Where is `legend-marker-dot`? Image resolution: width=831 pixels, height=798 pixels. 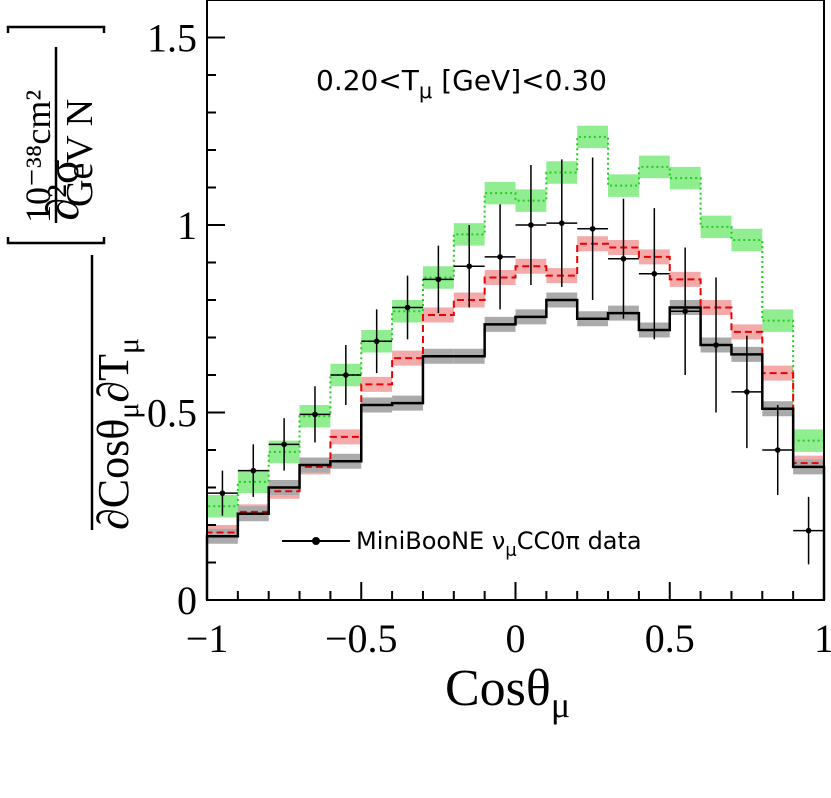 legend-marker-dot is located at coordinates (316, 541).